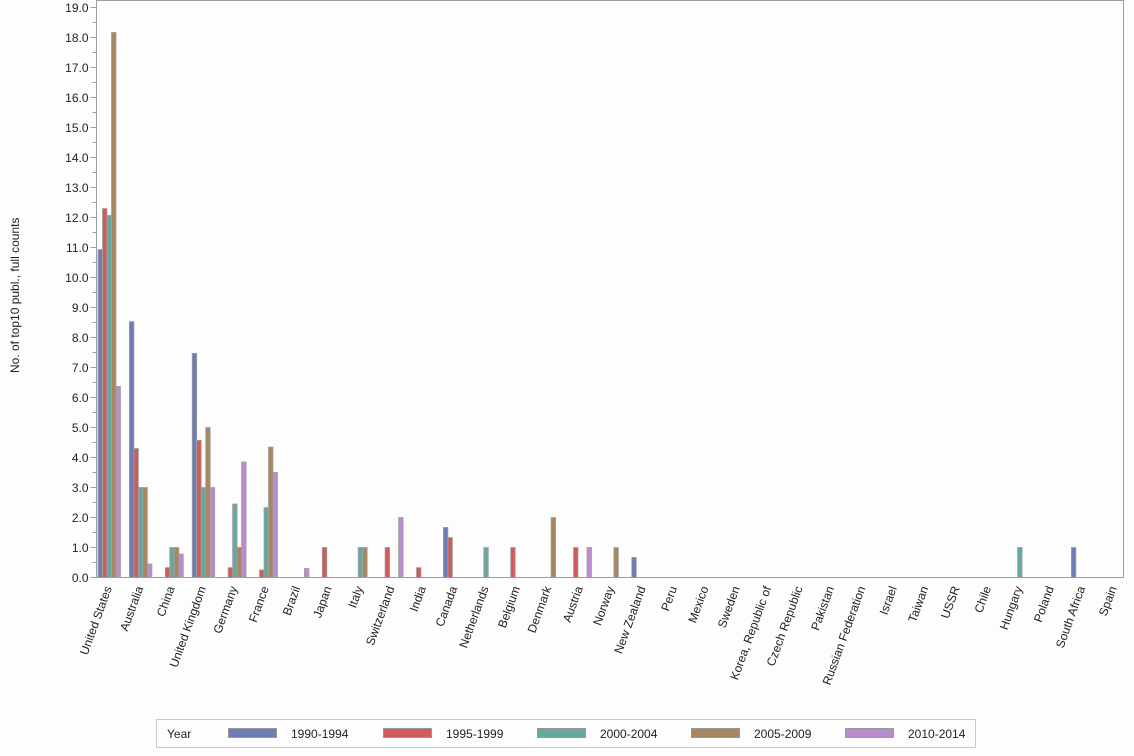 The image size is (1134, 756). Describe the element at coordinates (603, 605) in the screenshot. I see `x-tick-label: Norway` at that location.